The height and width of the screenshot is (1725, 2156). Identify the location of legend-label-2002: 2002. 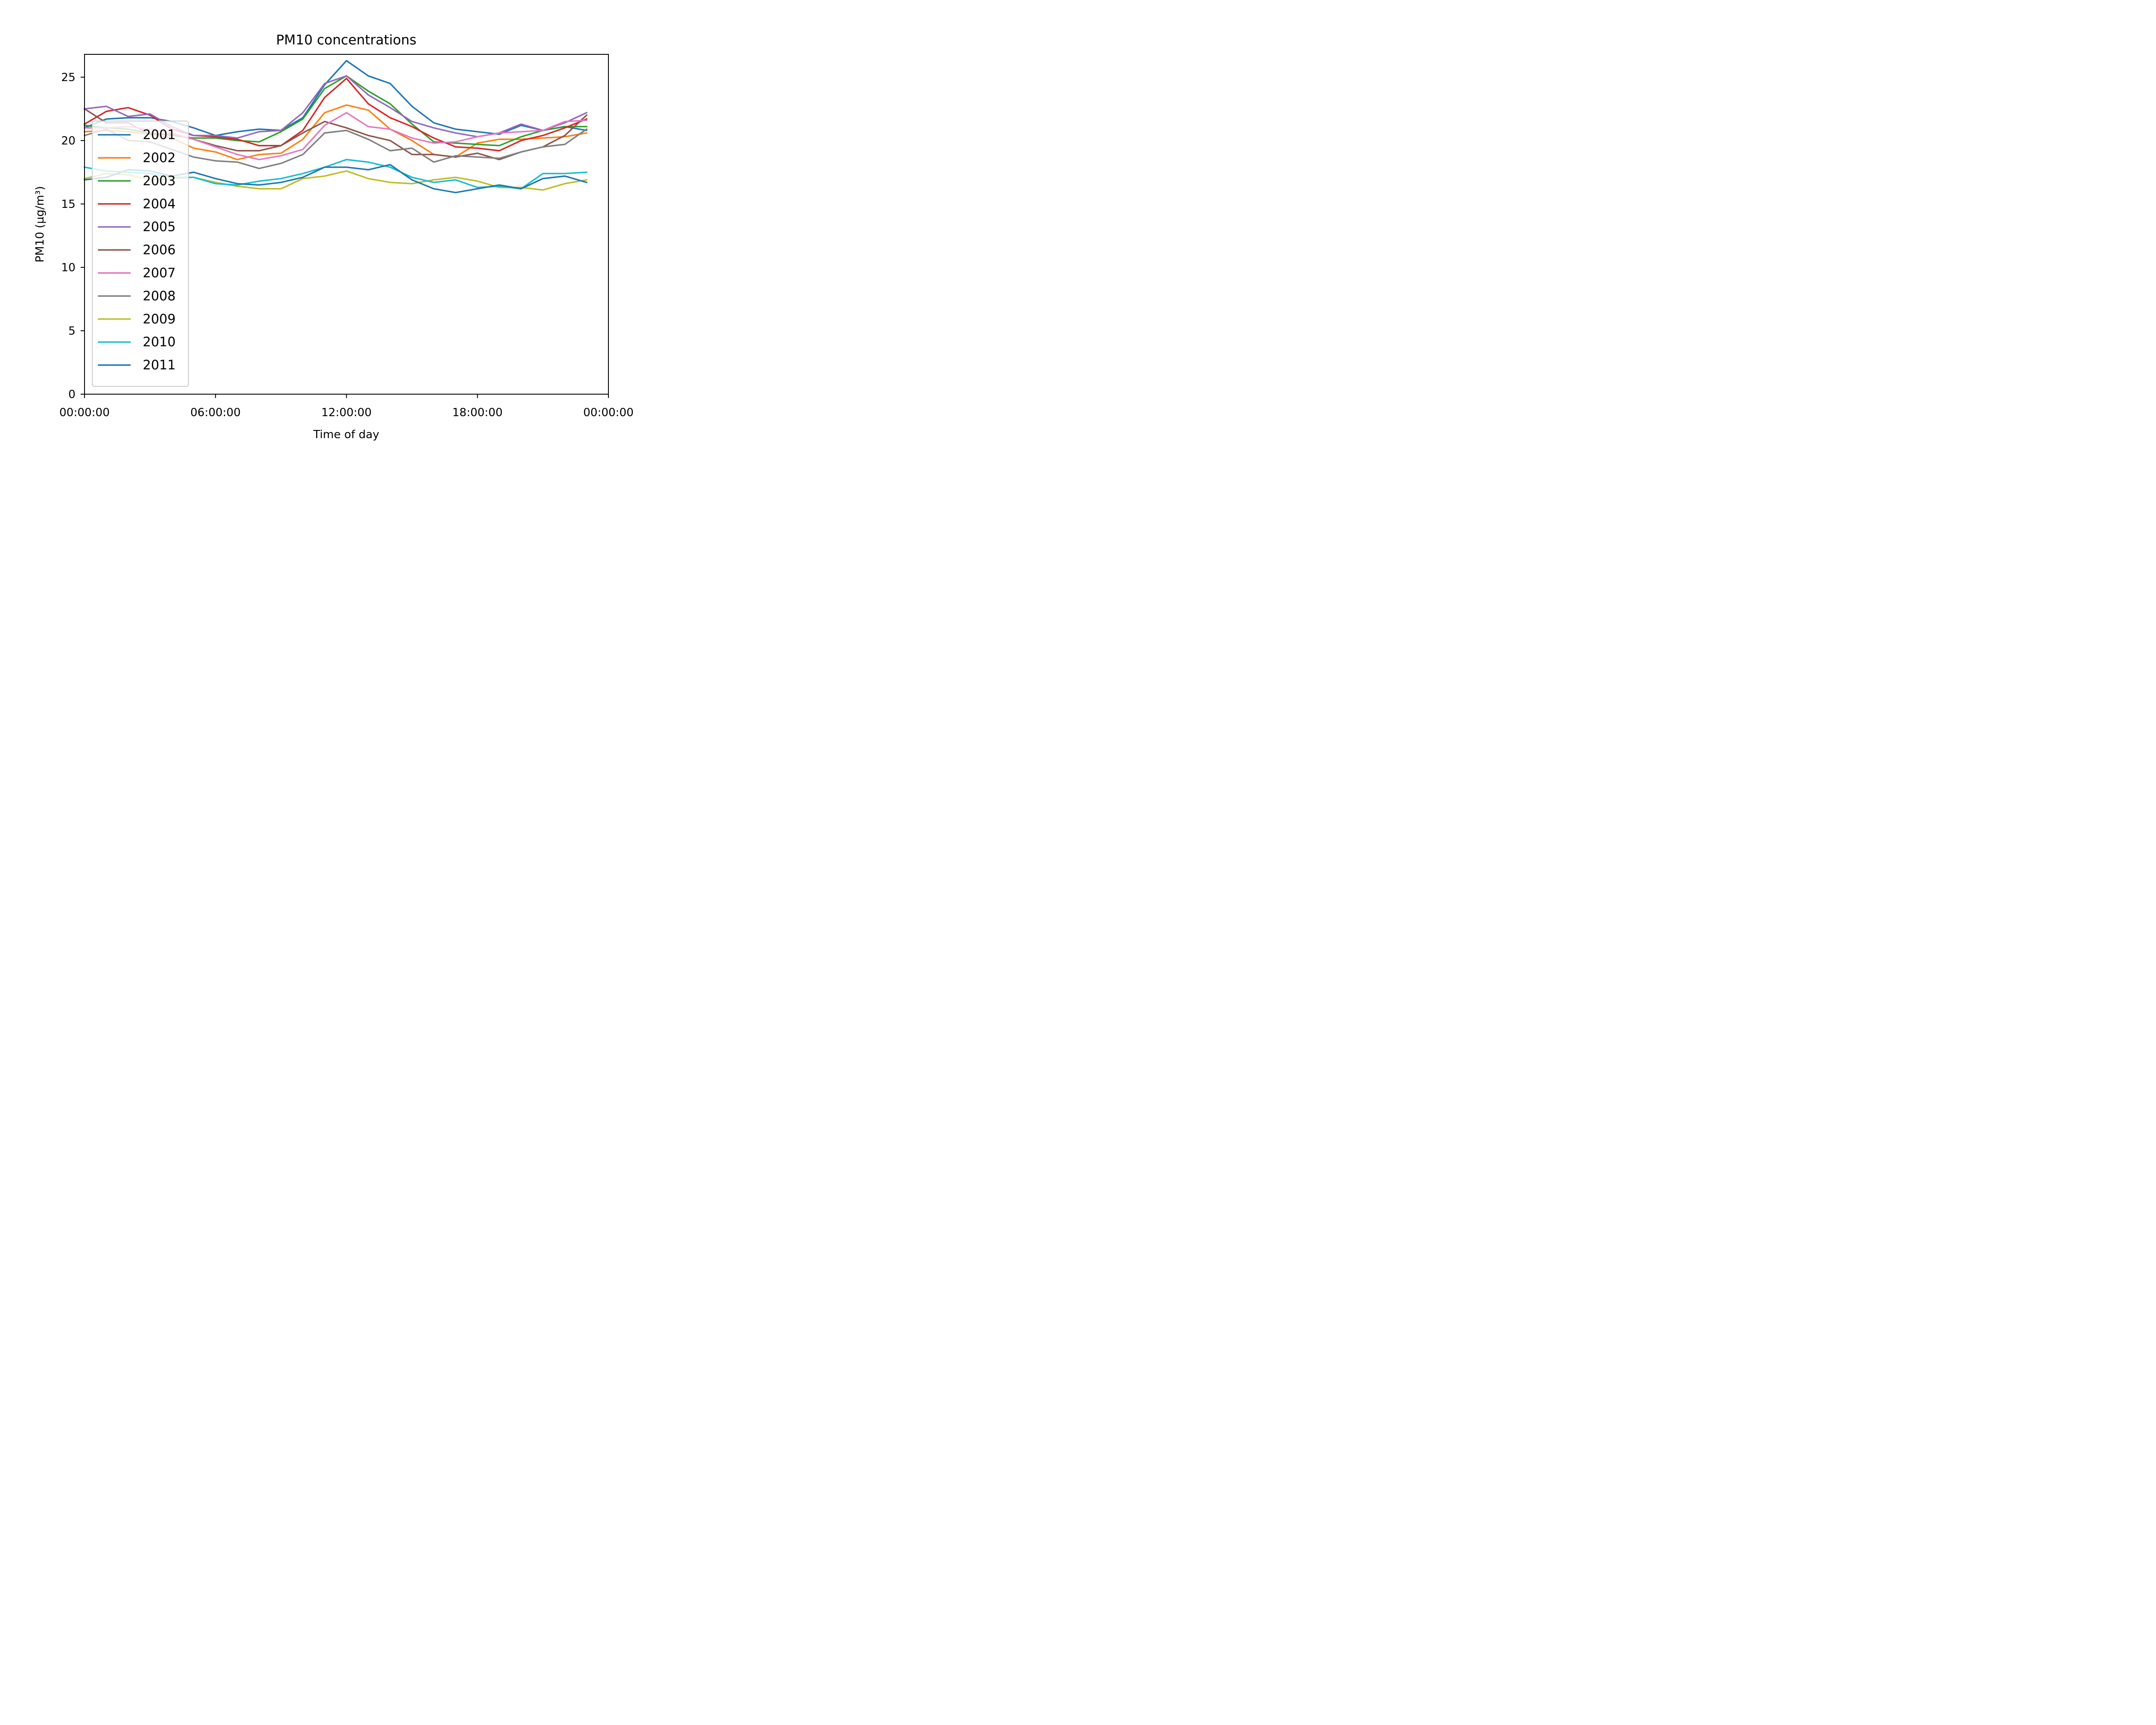
(159, 159).